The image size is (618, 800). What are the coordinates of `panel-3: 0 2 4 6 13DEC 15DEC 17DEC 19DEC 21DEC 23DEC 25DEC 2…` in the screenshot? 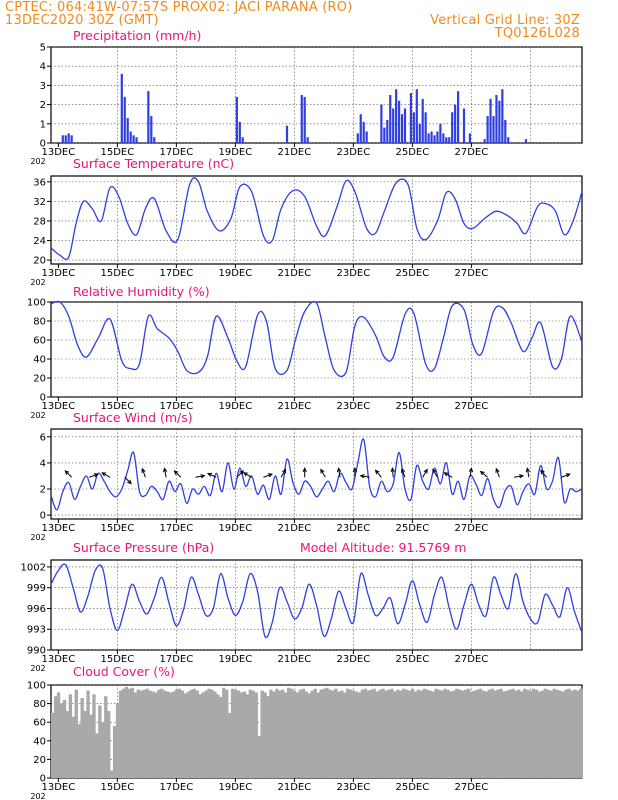 It's located at (306, 476).